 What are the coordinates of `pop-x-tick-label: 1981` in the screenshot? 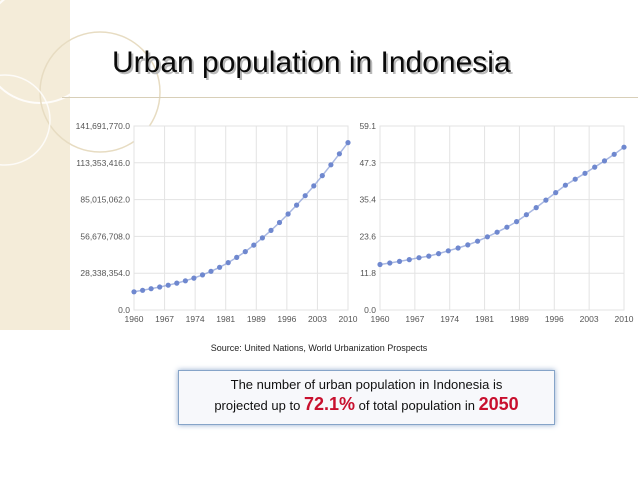 It's located at (225, 319).